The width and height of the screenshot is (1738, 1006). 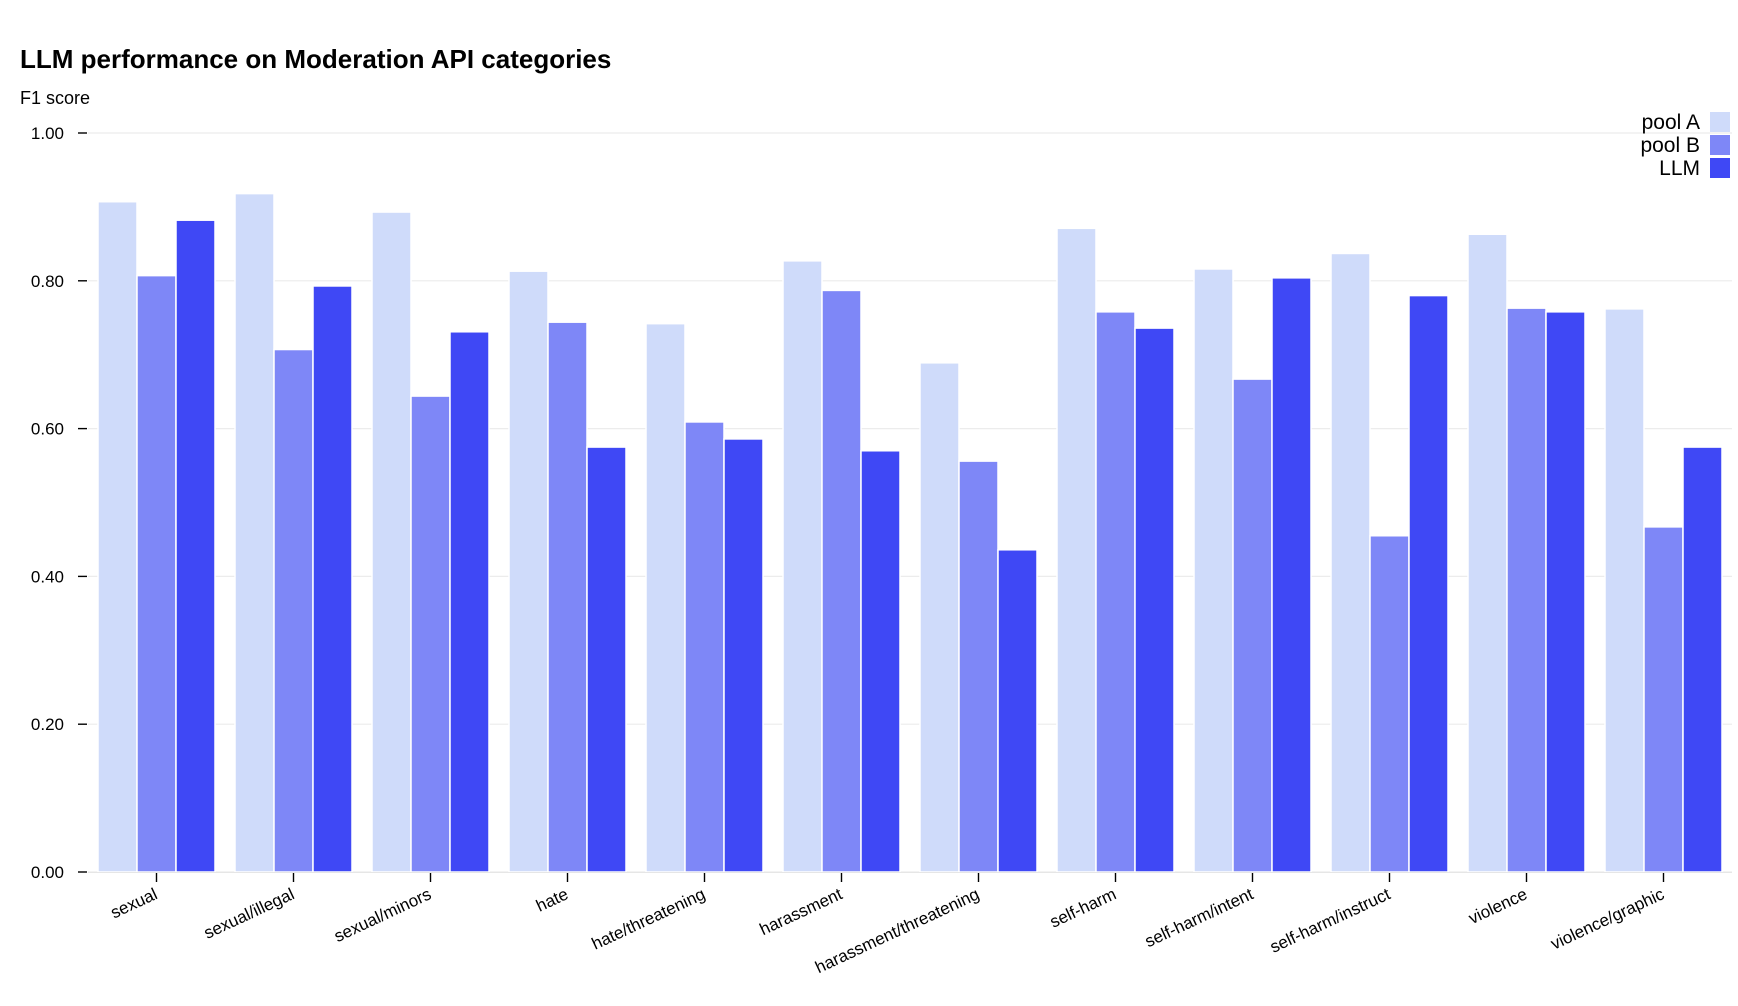 I want to click on x-tick-label: sexual, so click(x=134, y=903).